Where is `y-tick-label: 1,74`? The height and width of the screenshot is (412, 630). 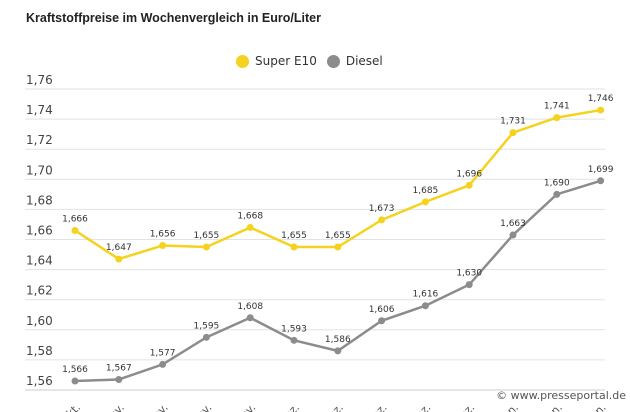 y-tick-label: 1,74 is located at coordinates (39, 110).